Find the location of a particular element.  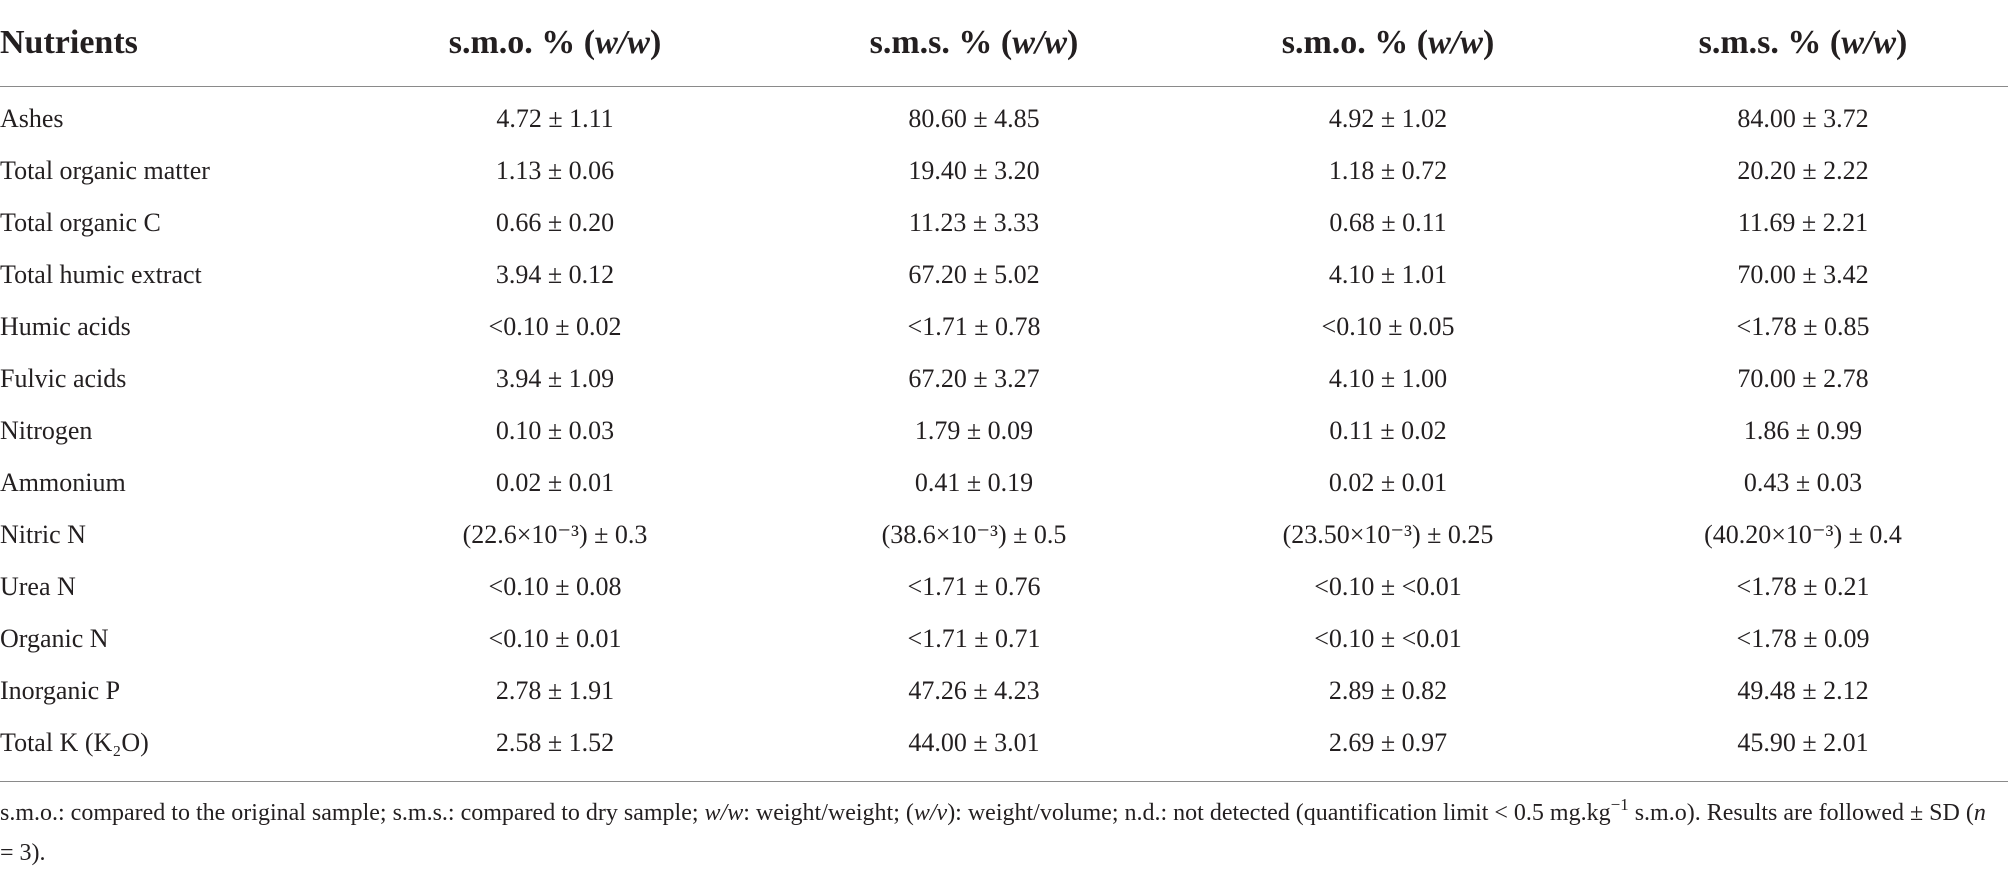

column-header-smo-1: s.m.o. % (w/w) is located at coordinates (555, 43).